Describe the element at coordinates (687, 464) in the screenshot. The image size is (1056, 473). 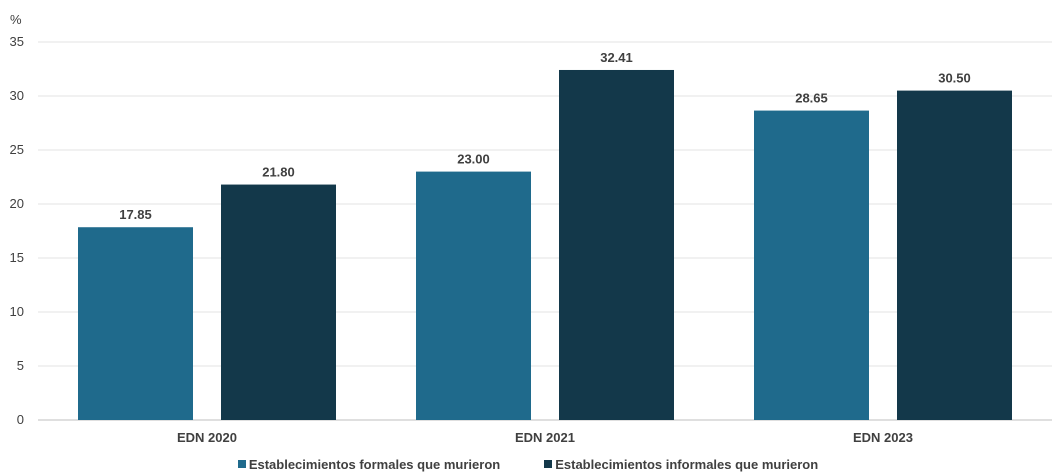
I see `legend-label-informales: Establecimientos informales que murieron` at that location.